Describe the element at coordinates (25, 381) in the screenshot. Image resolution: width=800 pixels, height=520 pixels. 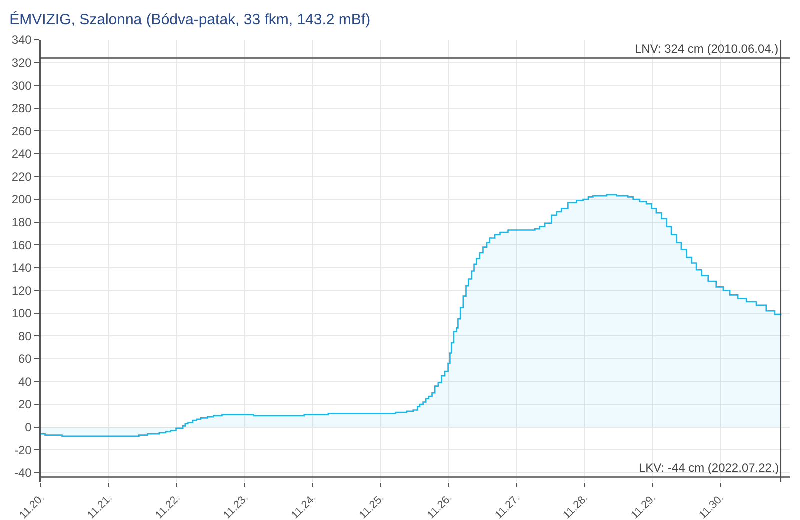
I see `y-tick-label: 40` at that location.